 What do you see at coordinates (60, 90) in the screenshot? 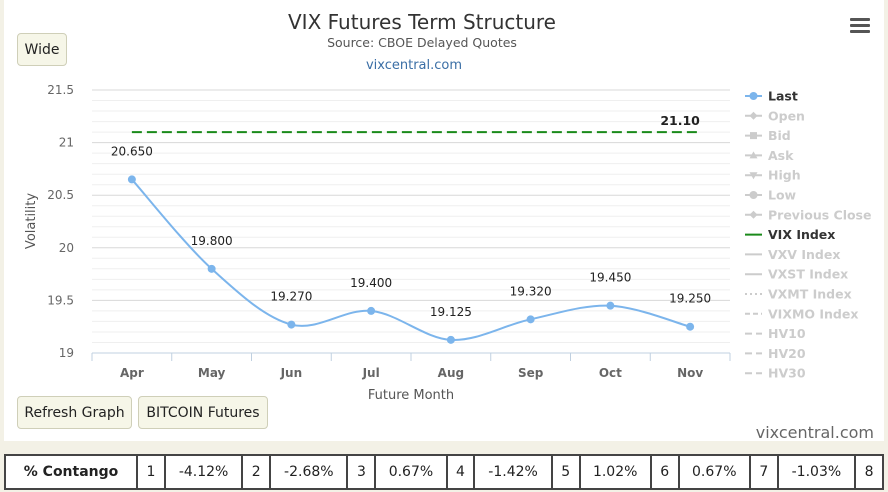
I see `y-tick-label: 21.5` at bounding box center [60, 90].